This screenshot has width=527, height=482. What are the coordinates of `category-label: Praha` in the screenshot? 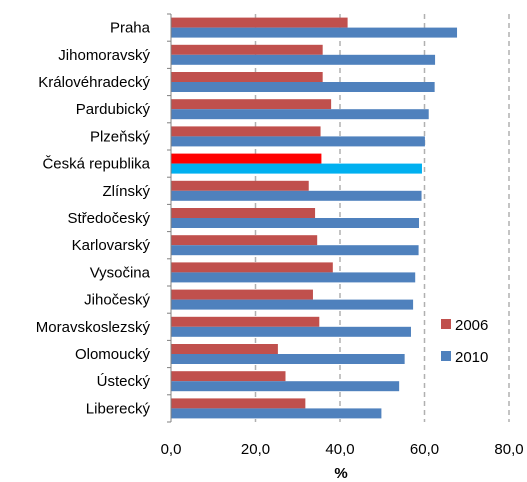 It's located at (130, 28).